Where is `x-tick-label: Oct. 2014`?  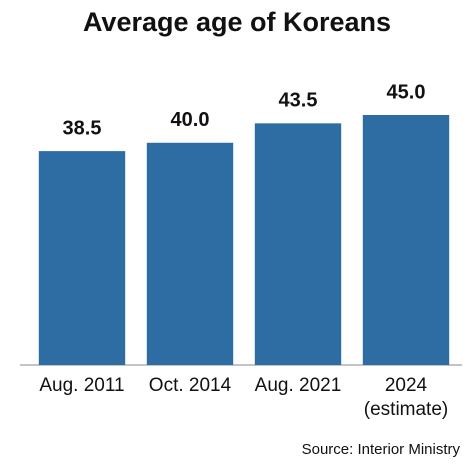
x-tick-label: Oct. 2014 is located at coordinates (190, 385).